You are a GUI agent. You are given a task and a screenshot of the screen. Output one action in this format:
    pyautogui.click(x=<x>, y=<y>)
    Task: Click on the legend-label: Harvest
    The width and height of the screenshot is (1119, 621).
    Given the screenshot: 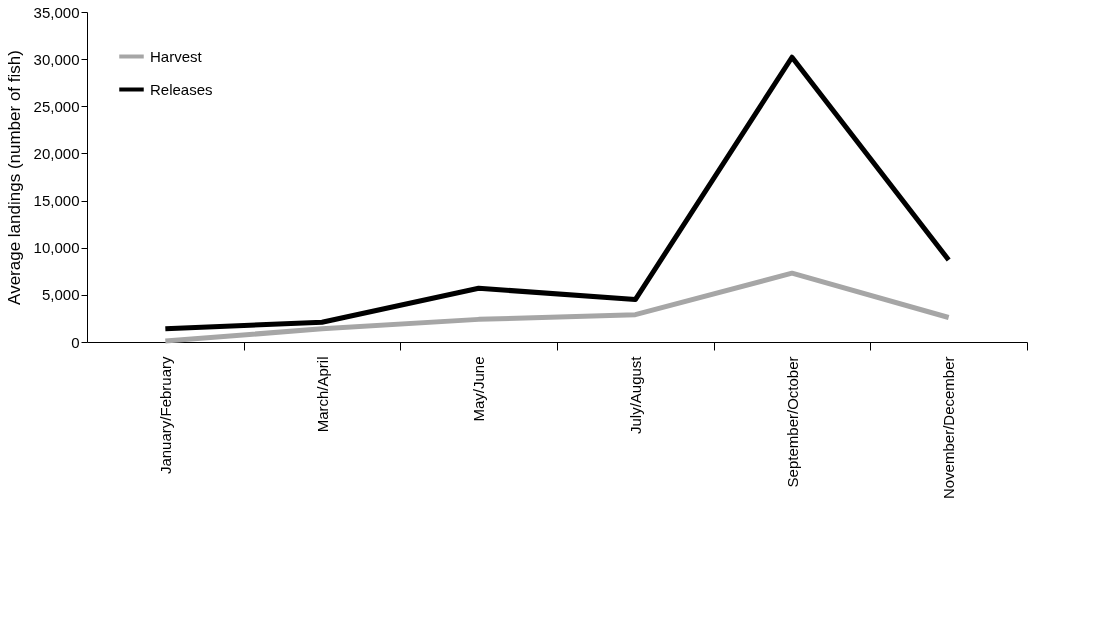 What is the action you would take?
    pyautogui.click(x=176, y=56)
    